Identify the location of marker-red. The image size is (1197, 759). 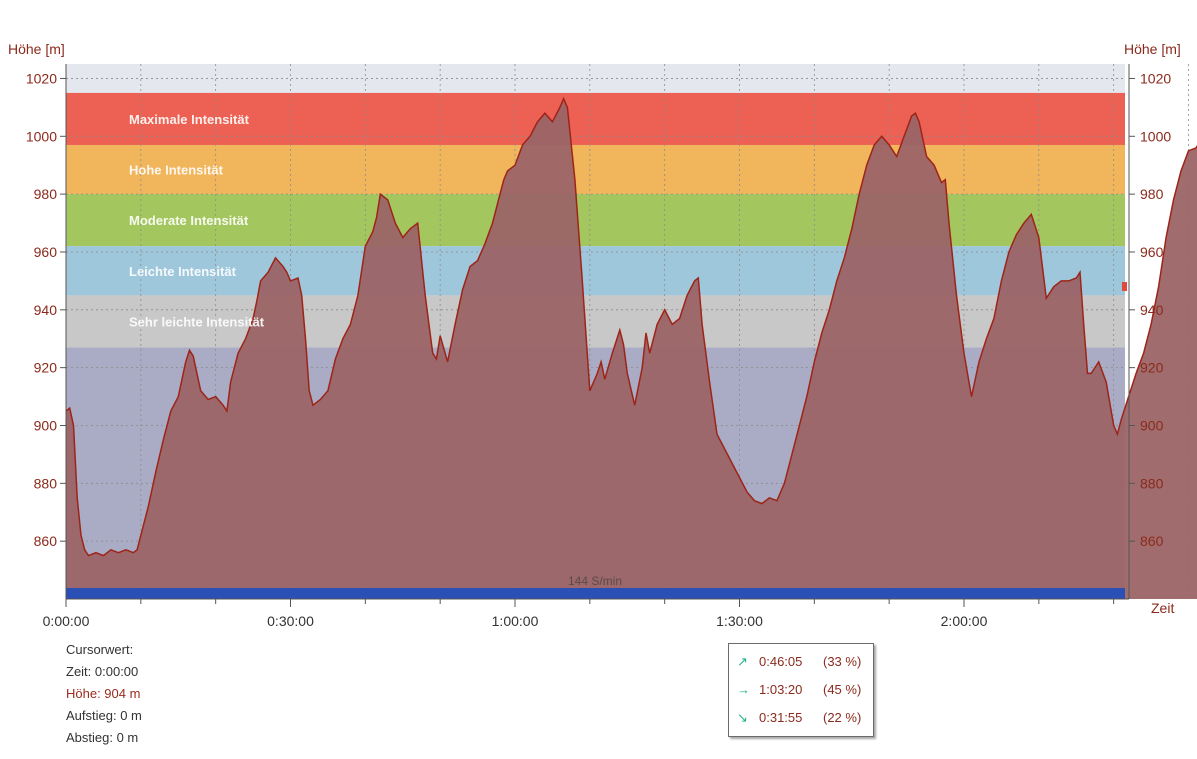
(1124, 286).